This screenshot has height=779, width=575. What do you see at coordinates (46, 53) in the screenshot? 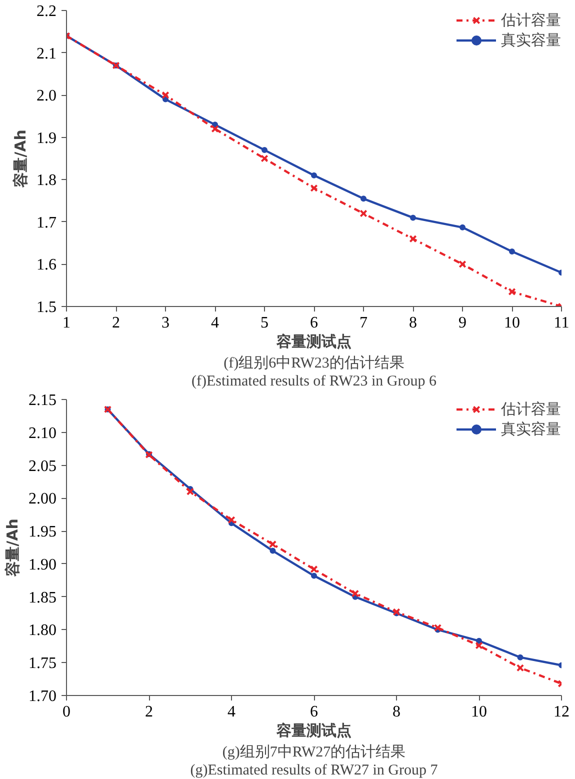
I see `y-tick-label: 2.1` at bounding box center [46, 53].